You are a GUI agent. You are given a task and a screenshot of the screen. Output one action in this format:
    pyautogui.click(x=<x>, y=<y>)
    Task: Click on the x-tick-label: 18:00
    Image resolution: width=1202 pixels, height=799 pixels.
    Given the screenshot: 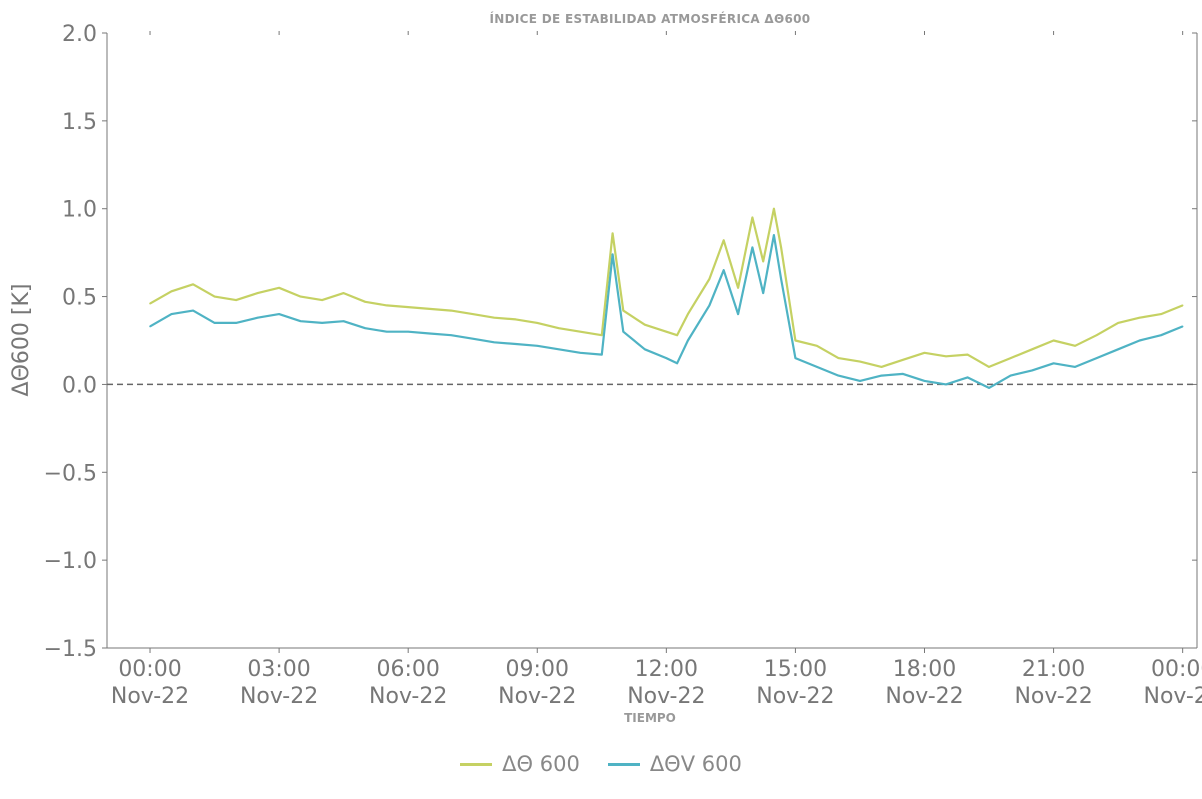 What is the action you would take?
    pyautogui.click(x=924, y=669)
    